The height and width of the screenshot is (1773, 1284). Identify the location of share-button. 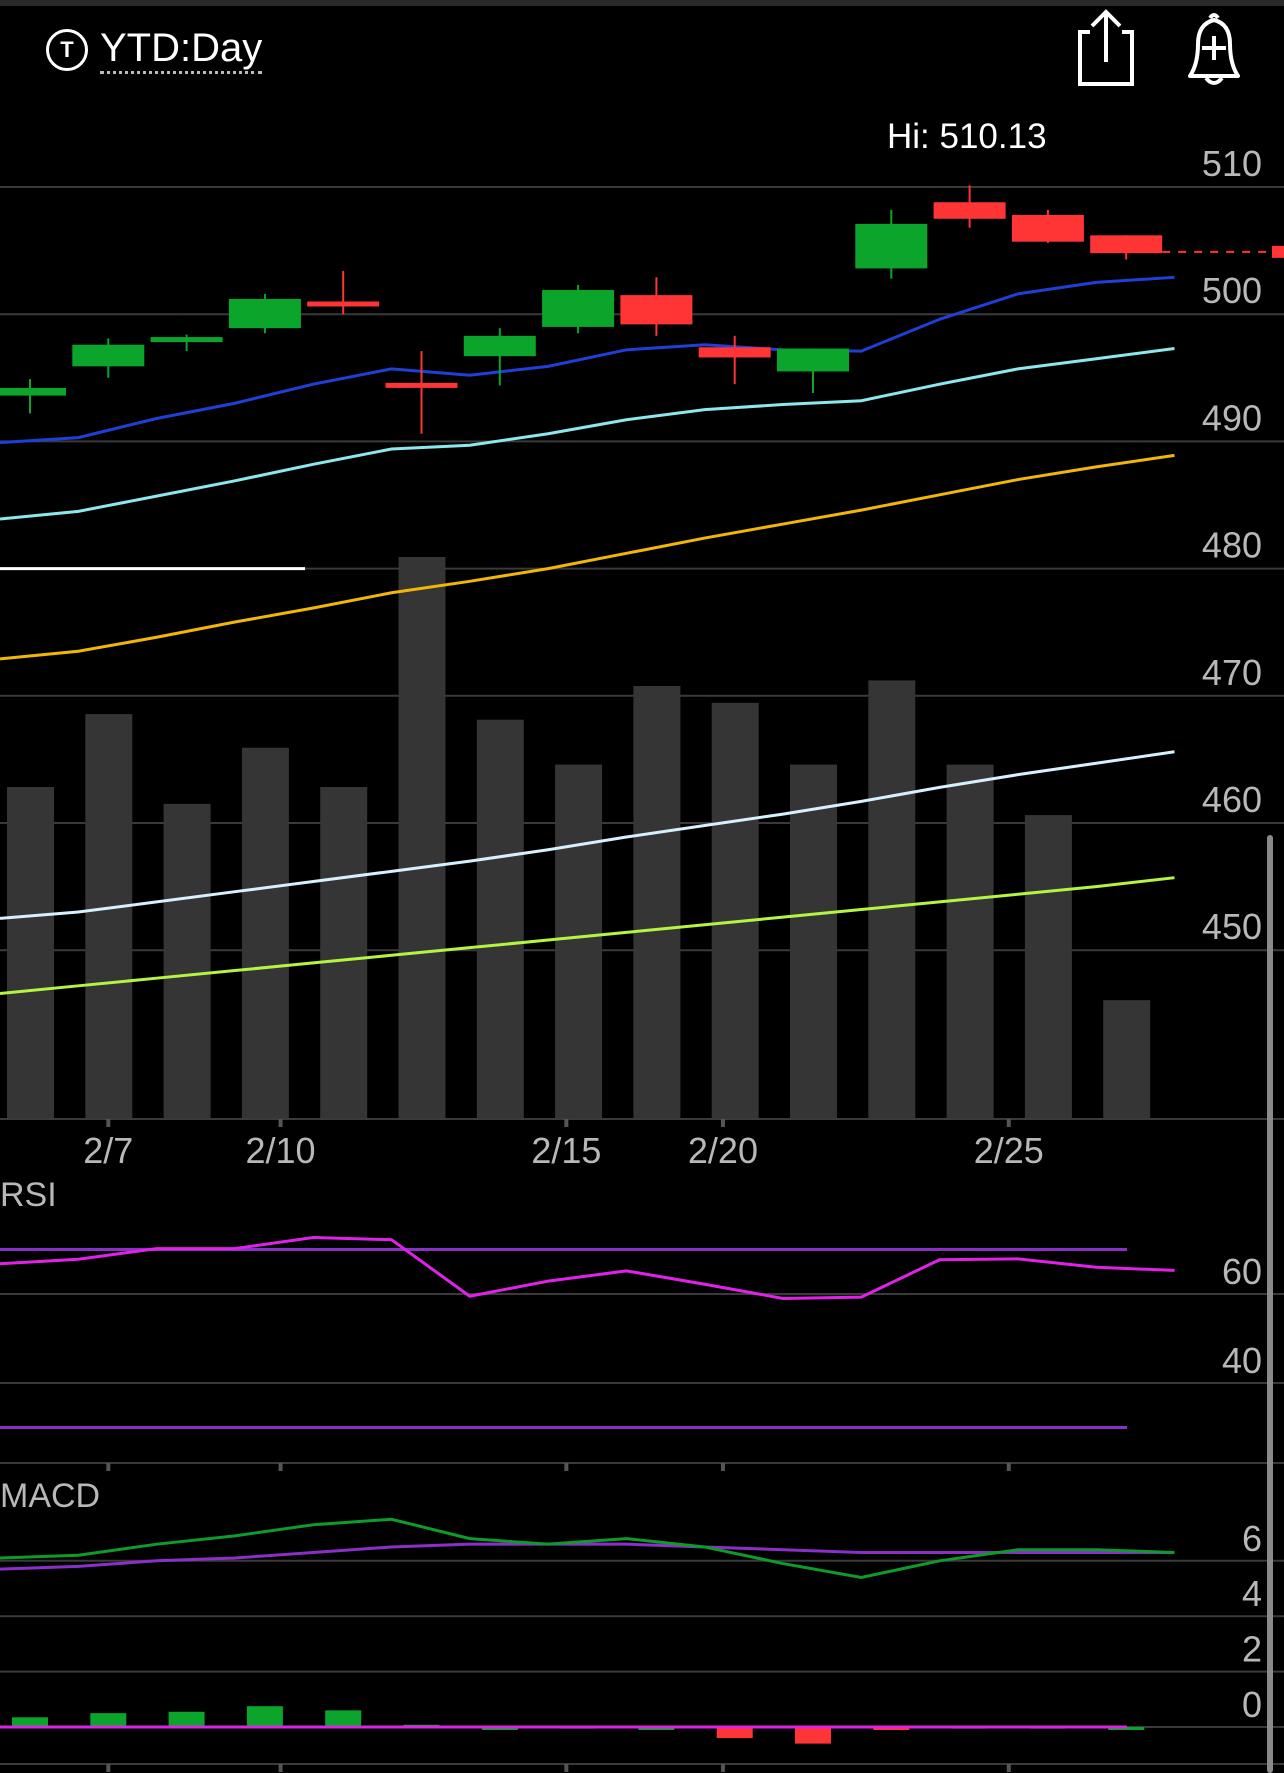
(1106, 49).